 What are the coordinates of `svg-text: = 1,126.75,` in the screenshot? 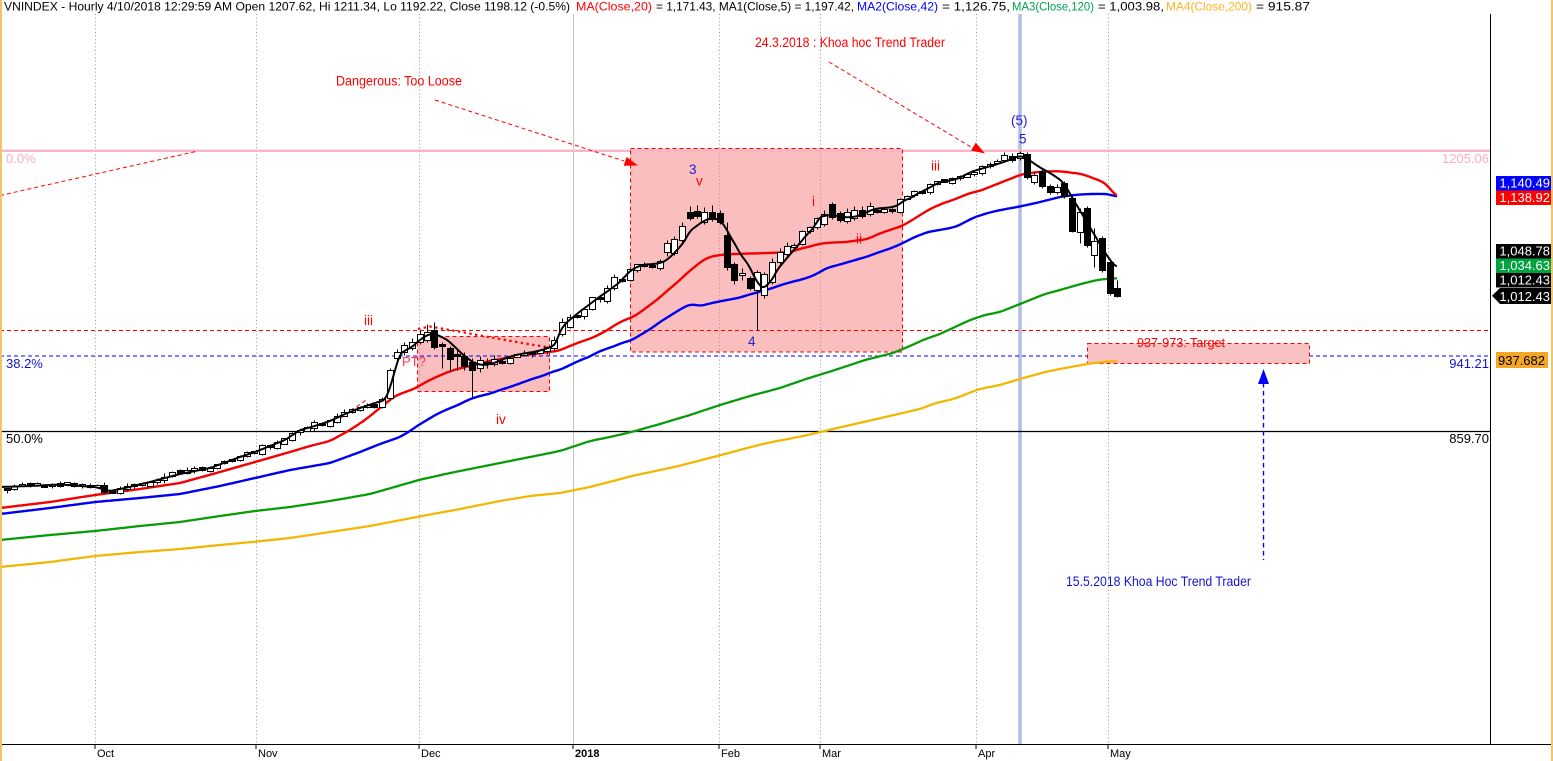 It's located at (976, 7).